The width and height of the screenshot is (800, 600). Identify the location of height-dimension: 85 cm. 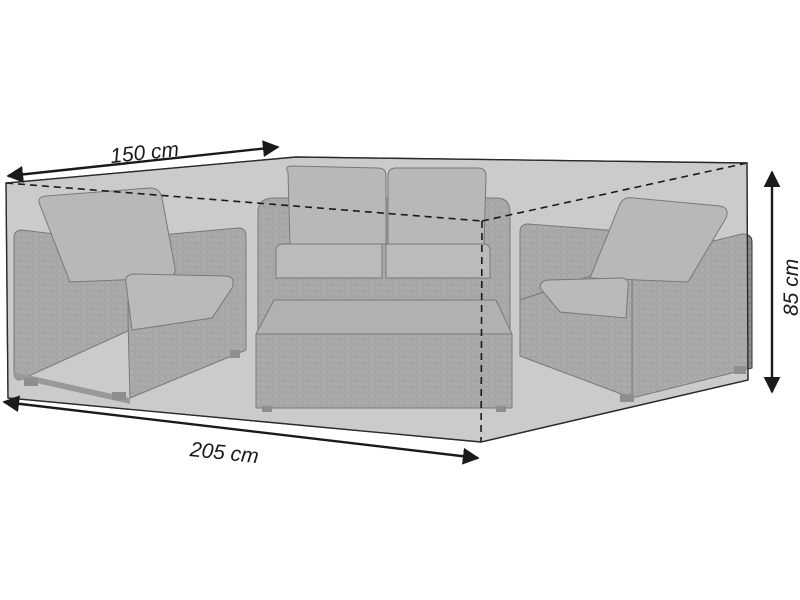
(781, 282).